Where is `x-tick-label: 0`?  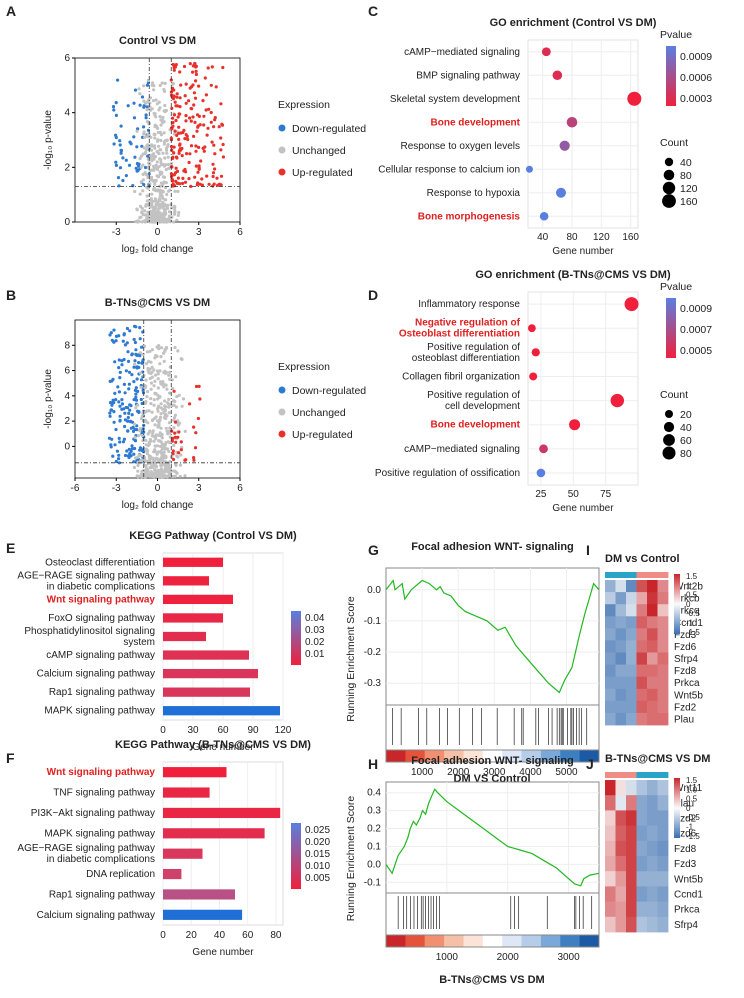
x-tick-label: 0 is located at coordinates (158, 488).